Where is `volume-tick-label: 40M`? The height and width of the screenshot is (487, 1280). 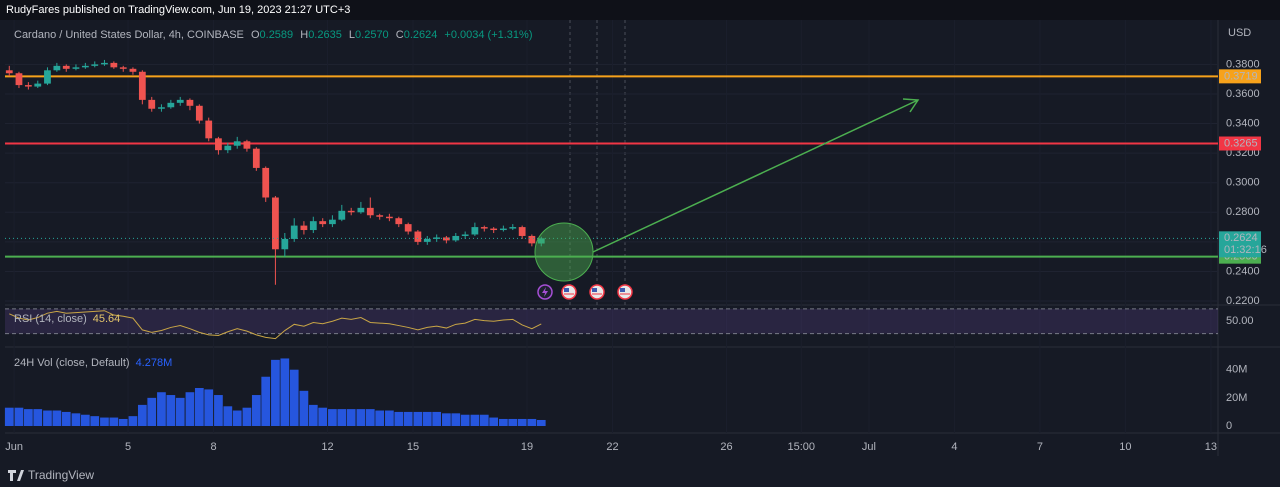
volume-tick-label: 40M is located at coordinates (1236, 370).